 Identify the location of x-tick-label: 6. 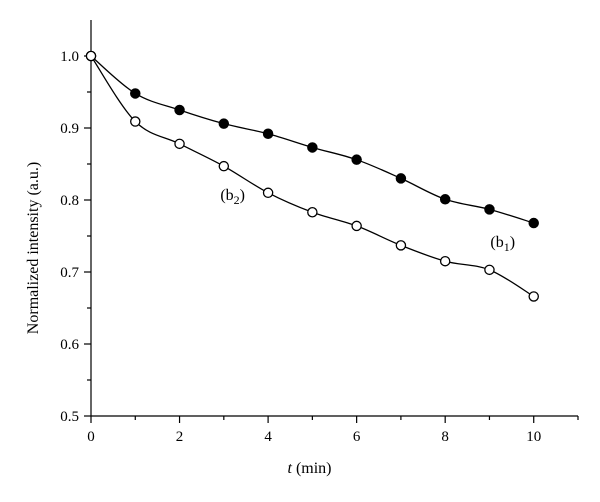
(357, 437).